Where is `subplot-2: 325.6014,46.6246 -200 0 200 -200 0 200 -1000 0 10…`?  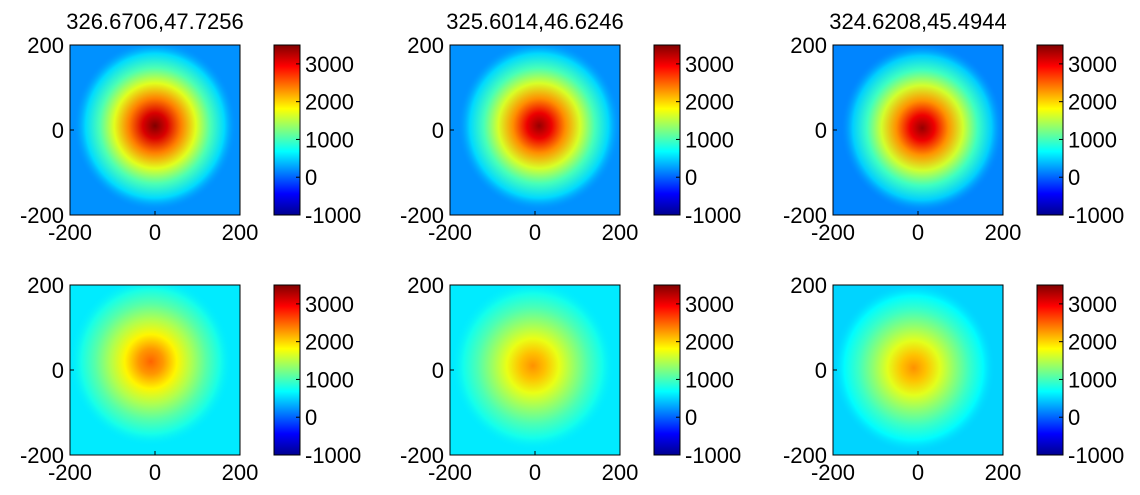
subplot-2: 325.6014,46.6246 -200 0 200 -200 0 200 -1000 0 10… is located at coordinates (570, 127).